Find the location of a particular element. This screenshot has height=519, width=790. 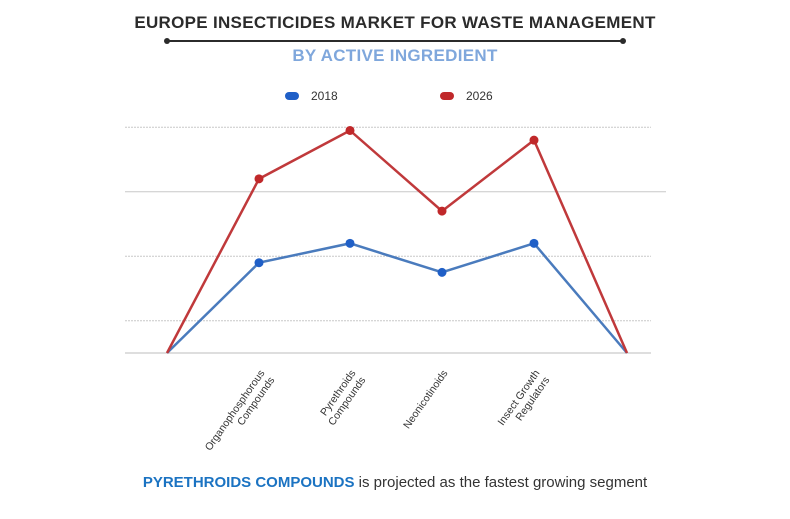

x-tick-label: Neonicotinoids is located at coordinates (425, 399).